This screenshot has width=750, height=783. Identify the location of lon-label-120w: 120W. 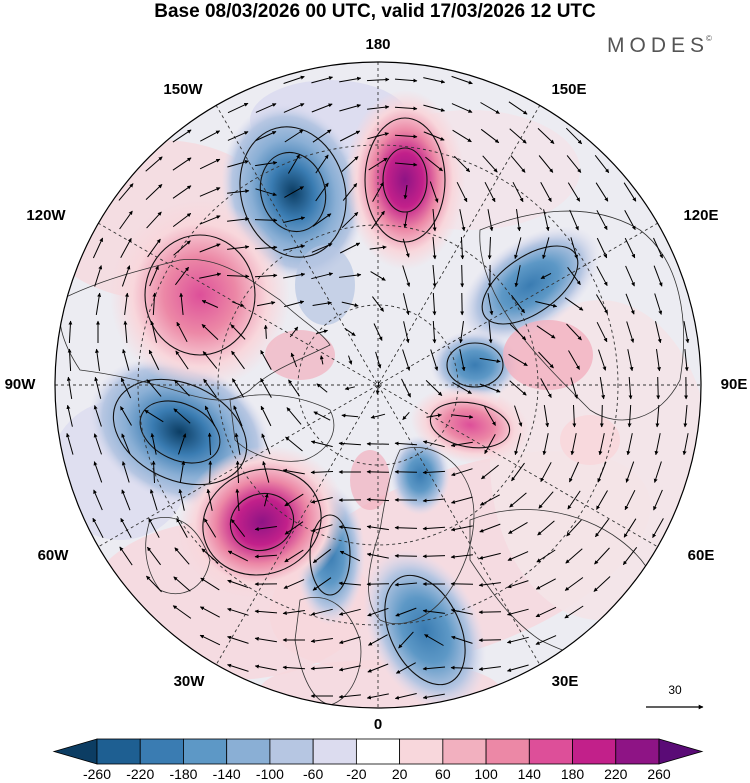
(46, 215).